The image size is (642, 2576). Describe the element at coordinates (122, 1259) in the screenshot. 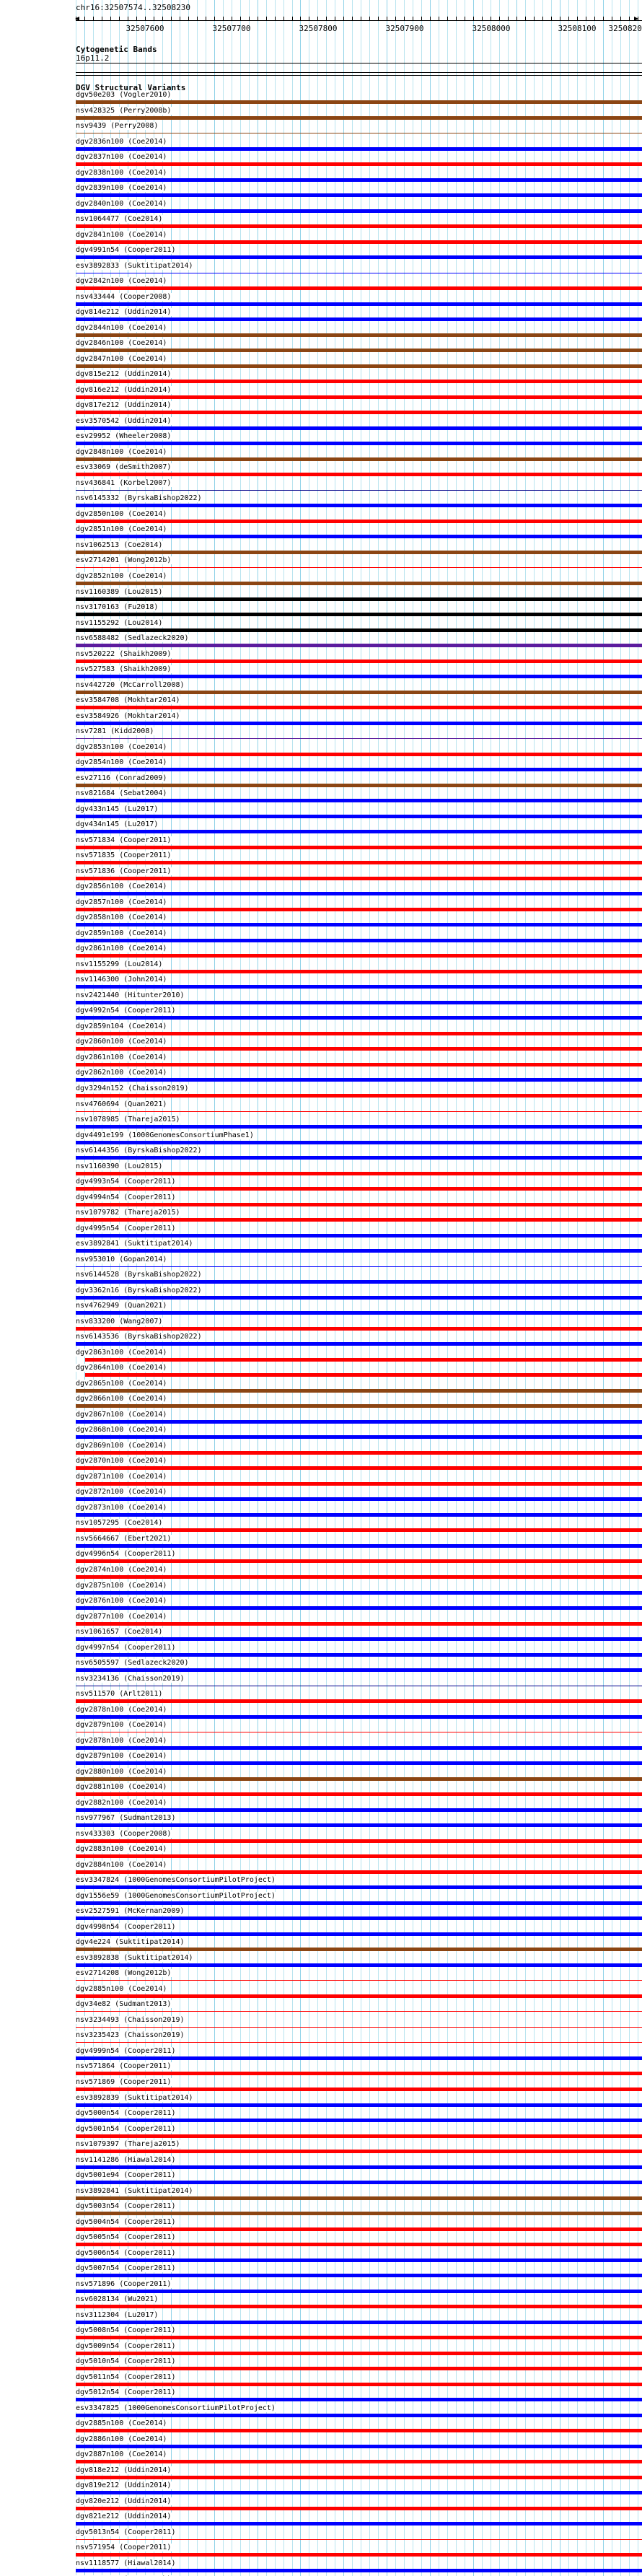

I see `sv-label: nsv953010 (Gopan2014)` at that location.